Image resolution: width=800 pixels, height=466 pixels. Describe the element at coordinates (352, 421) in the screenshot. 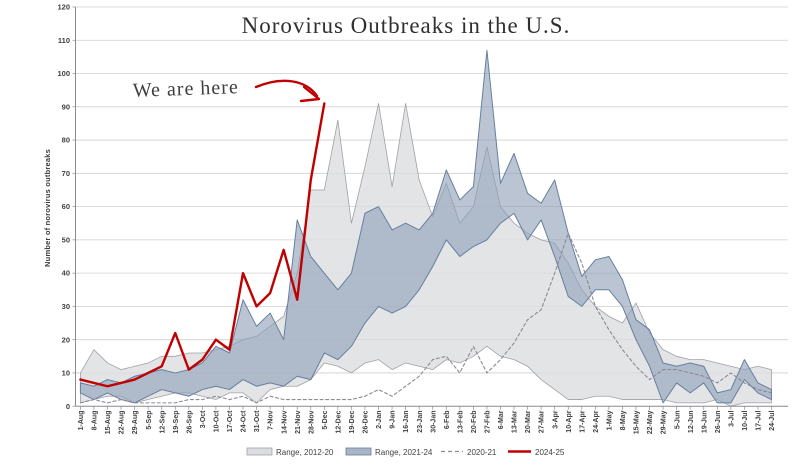

I see `x-tick-label: 19-Dec` at that location.